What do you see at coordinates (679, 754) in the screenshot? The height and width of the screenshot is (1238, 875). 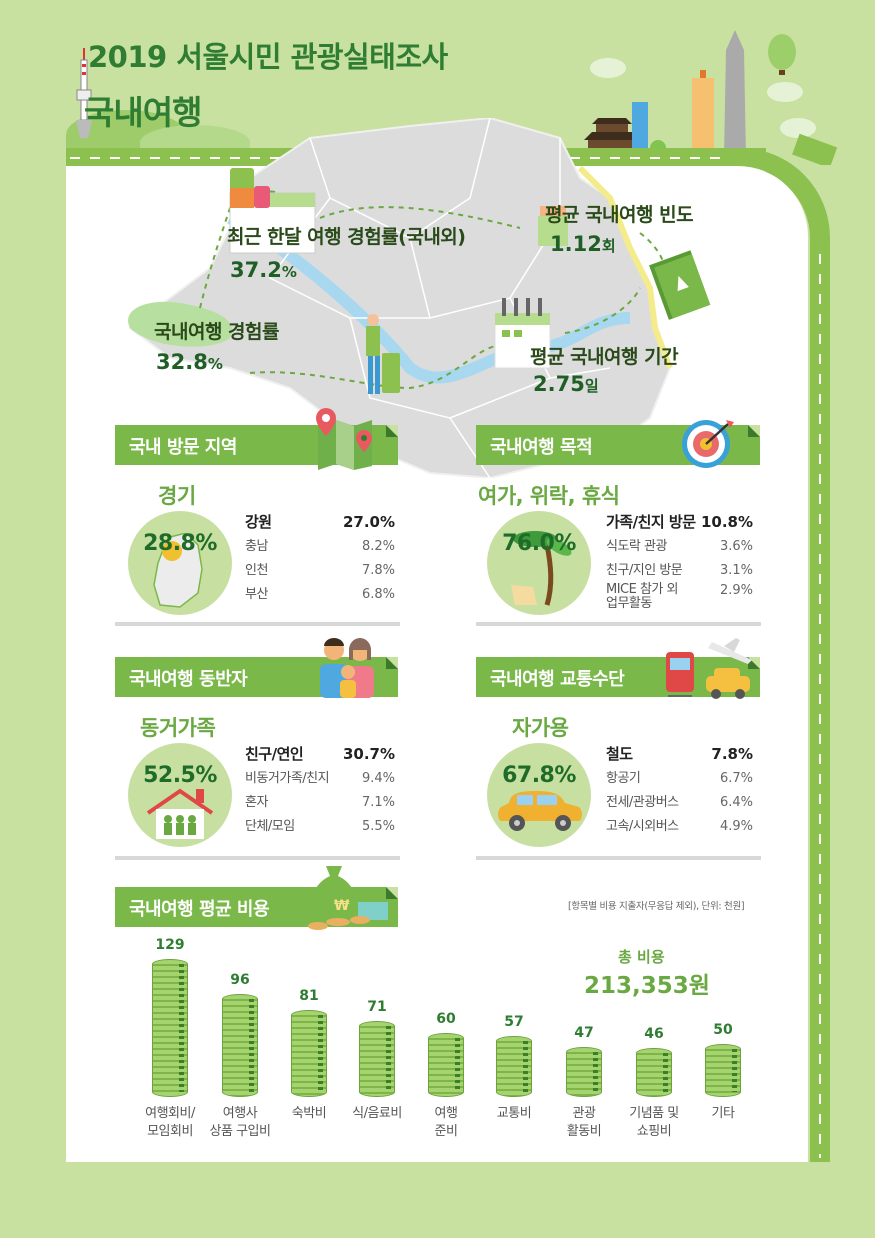 I see `list-item: 철도 7.8%` at bounding box center [679, 754].